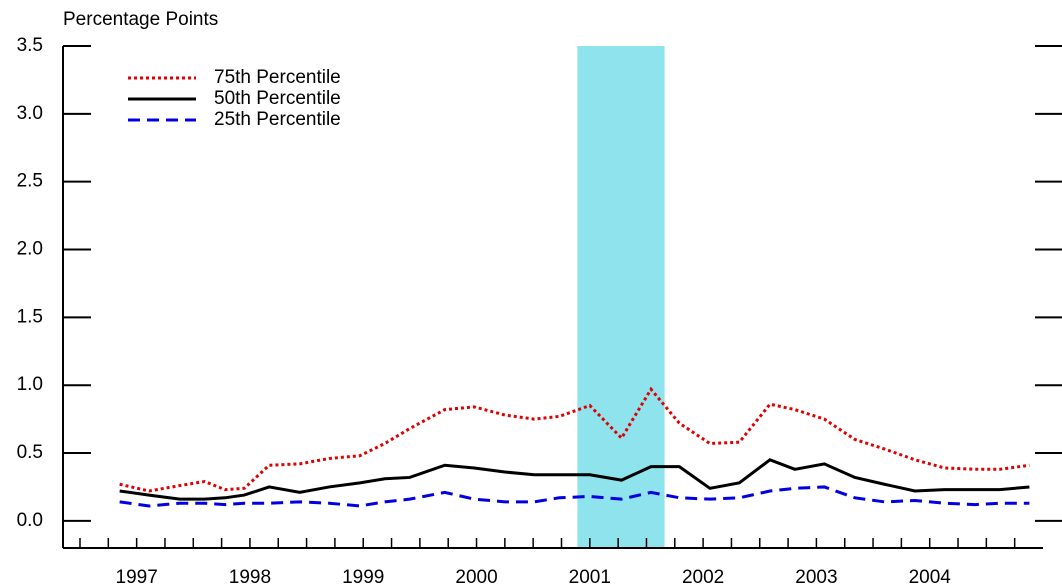  Describe the element at coordinates (137, 577) in the screenshot. I see `x-tick-label: 1997` at that location.